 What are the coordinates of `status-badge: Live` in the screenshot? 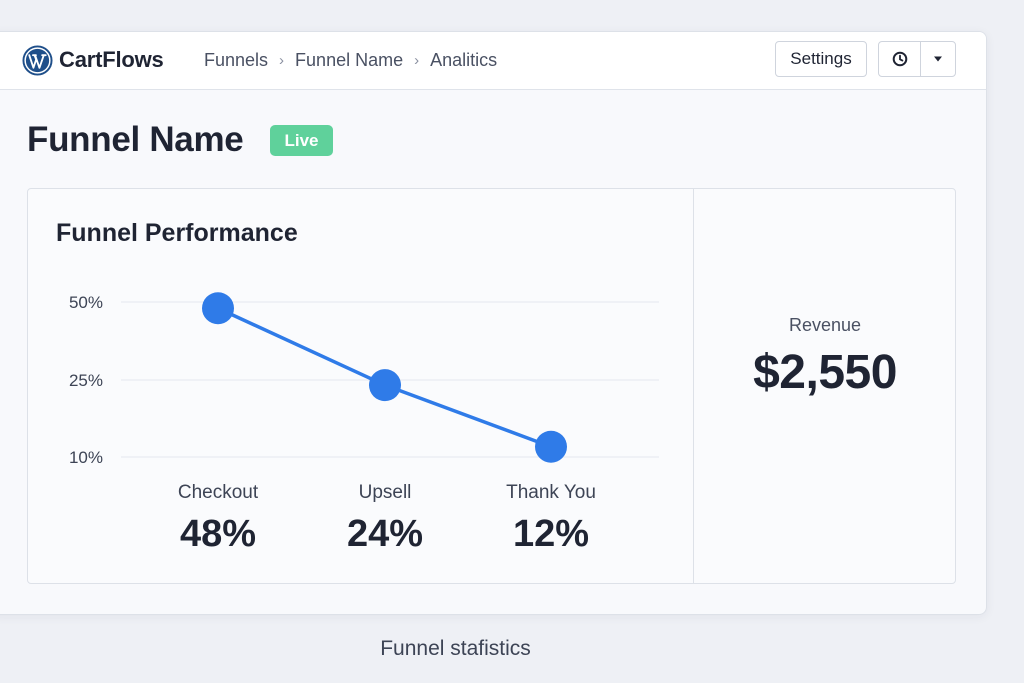 It's located at (301, 140).